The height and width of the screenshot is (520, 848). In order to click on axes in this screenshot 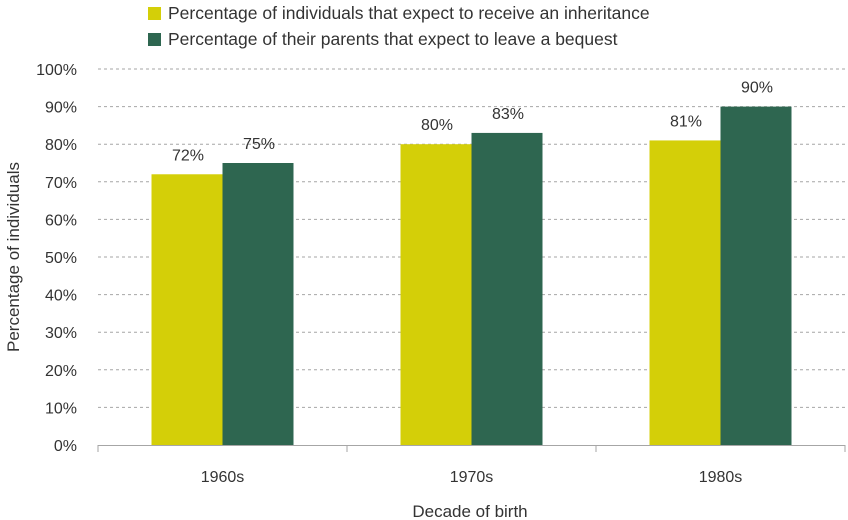, I will do `click(471, 448)`.